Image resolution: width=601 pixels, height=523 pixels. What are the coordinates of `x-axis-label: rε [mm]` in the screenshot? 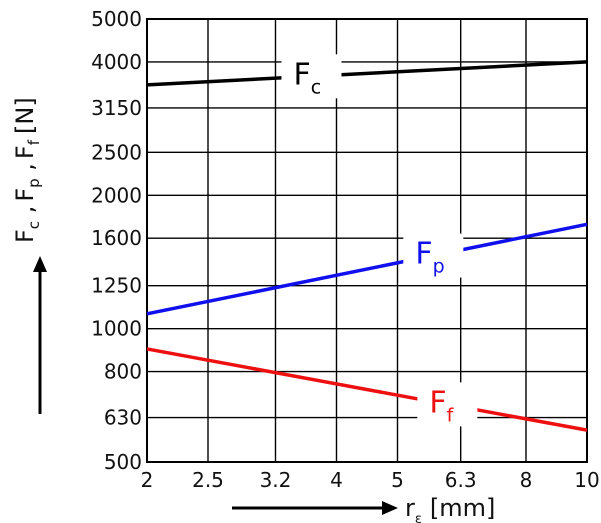 It's located at (450, 508).